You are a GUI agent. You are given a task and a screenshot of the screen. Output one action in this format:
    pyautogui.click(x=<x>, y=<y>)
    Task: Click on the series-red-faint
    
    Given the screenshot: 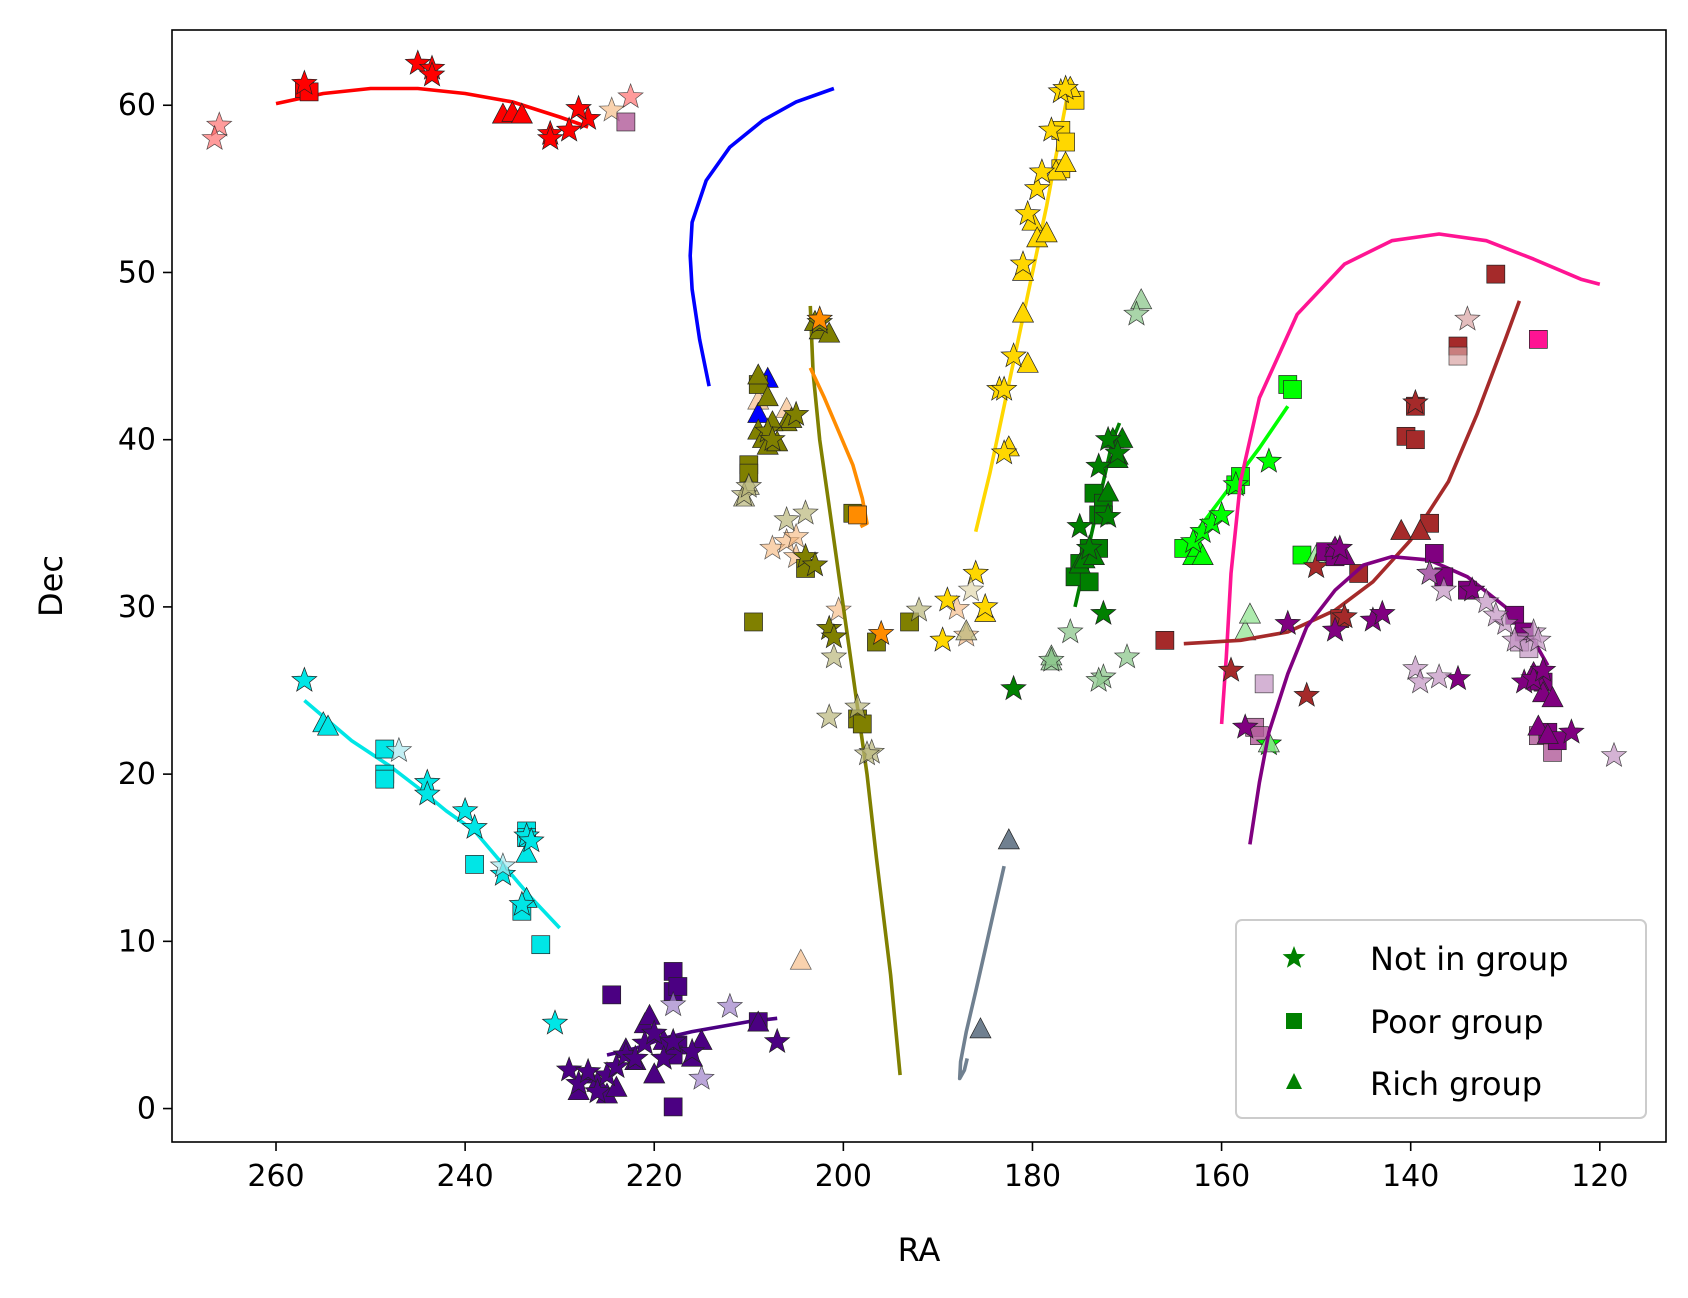 What is the action you would take?
    pyautogui.click(x=422, y=116)
    